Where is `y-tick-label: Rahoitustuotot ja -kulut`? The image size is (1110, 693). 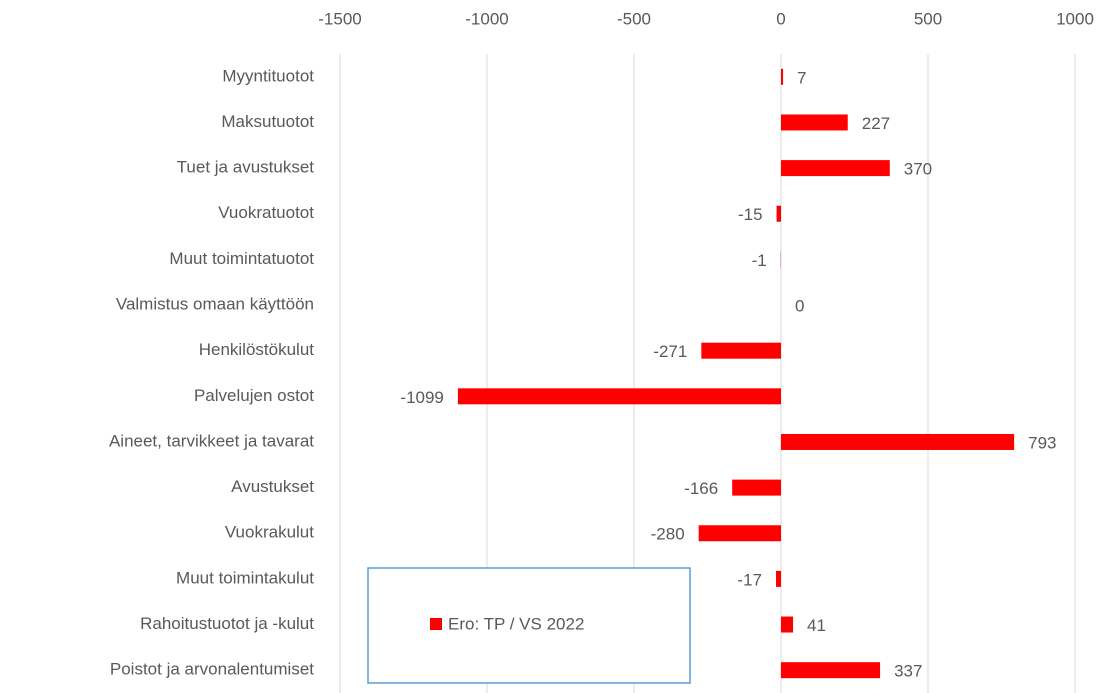
y-tick-label: Rahoitustuotot ja -kulut is located at coordinates (227, 623).